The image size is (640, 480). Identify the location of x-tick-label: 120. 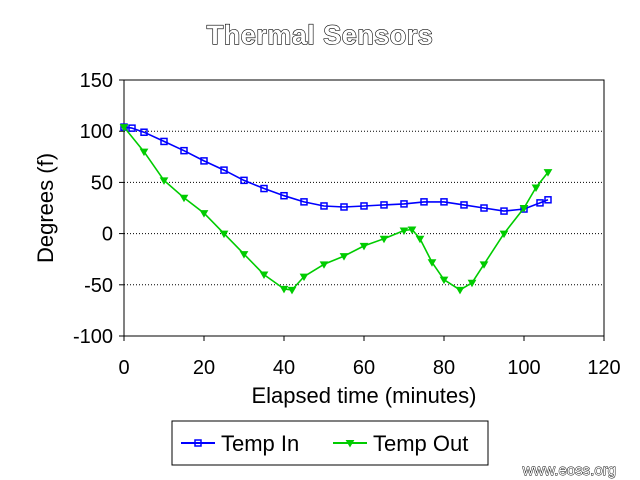
(603, 368).